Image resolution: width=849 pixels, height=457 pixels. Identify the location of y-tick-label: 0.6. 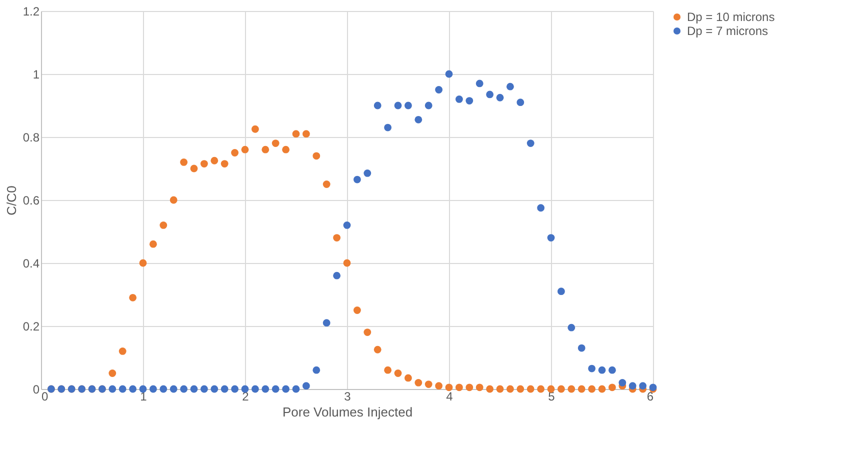
(31, 201).